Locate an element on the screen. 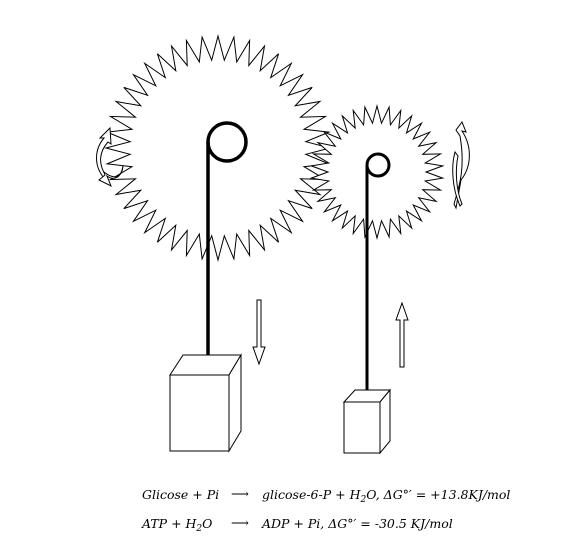 The width and height of the screenshot is (561, 542). arrow-down-icon is located at coordinates (259, 332).